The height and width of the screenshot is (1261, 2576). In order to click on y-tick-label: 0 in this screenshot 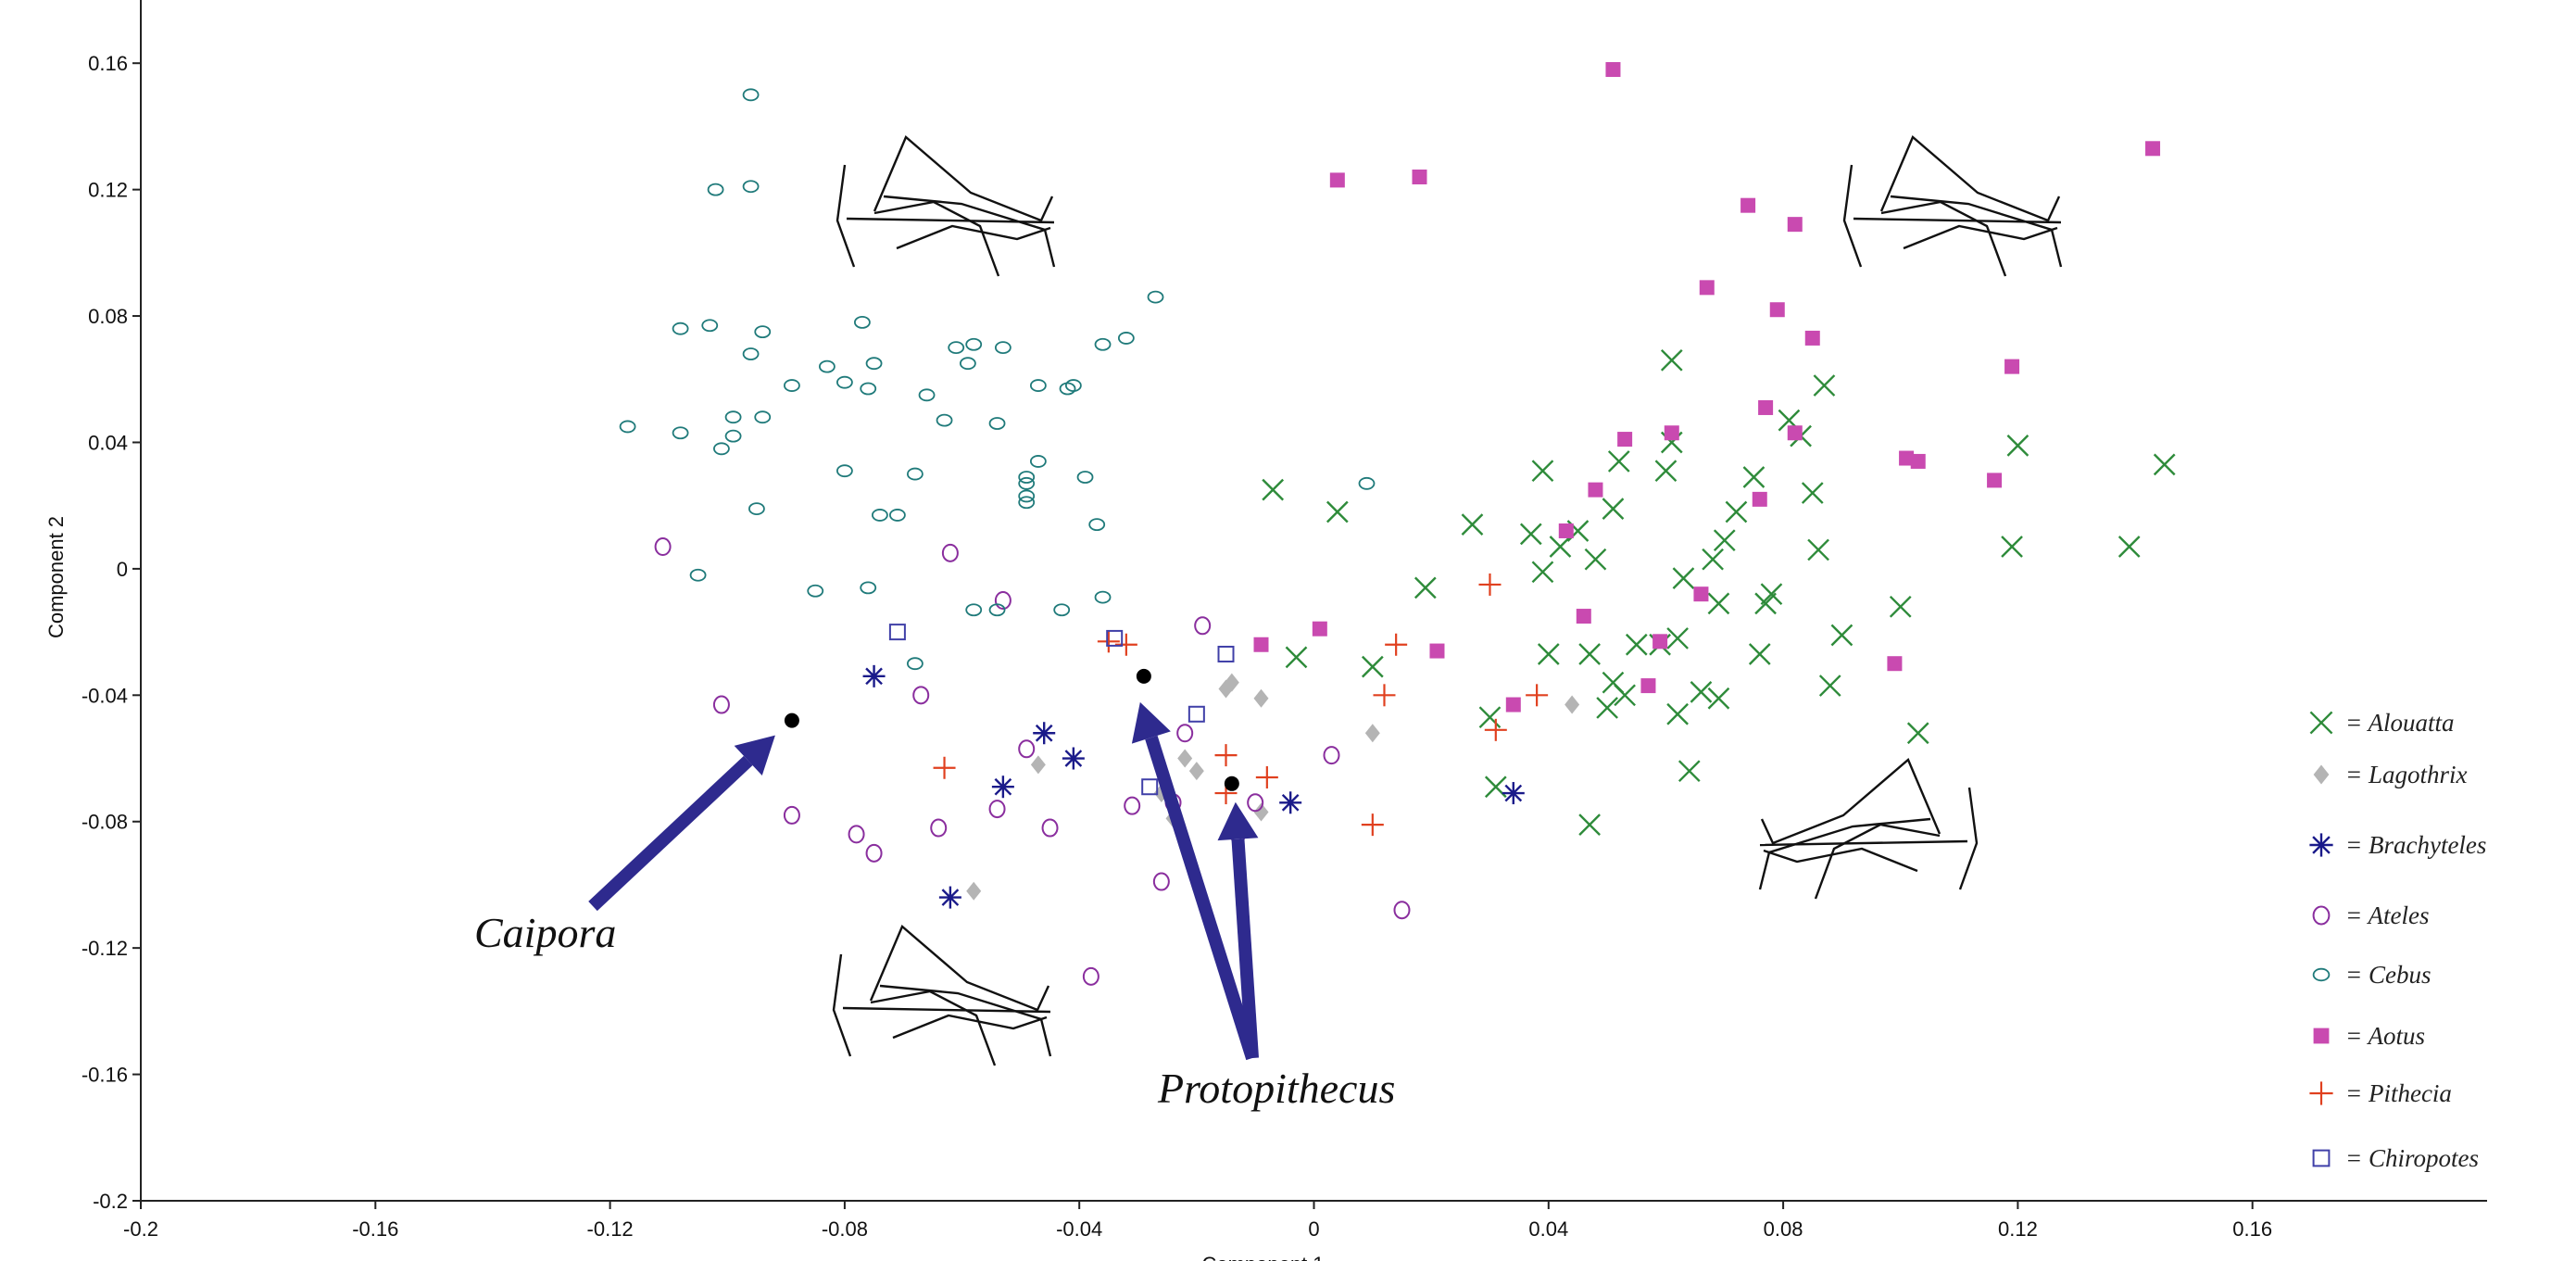, I will do `click(122, 569)`.